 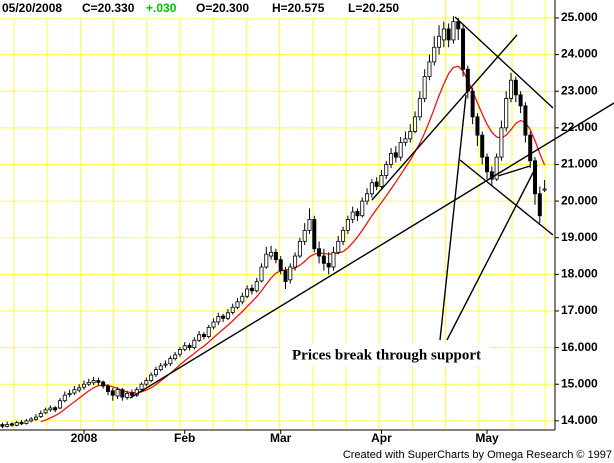 What do you see at coordinates (579, 90) in the screenshot?
I see `y-tick-label: 23.000` at bounding box center [579, 90].